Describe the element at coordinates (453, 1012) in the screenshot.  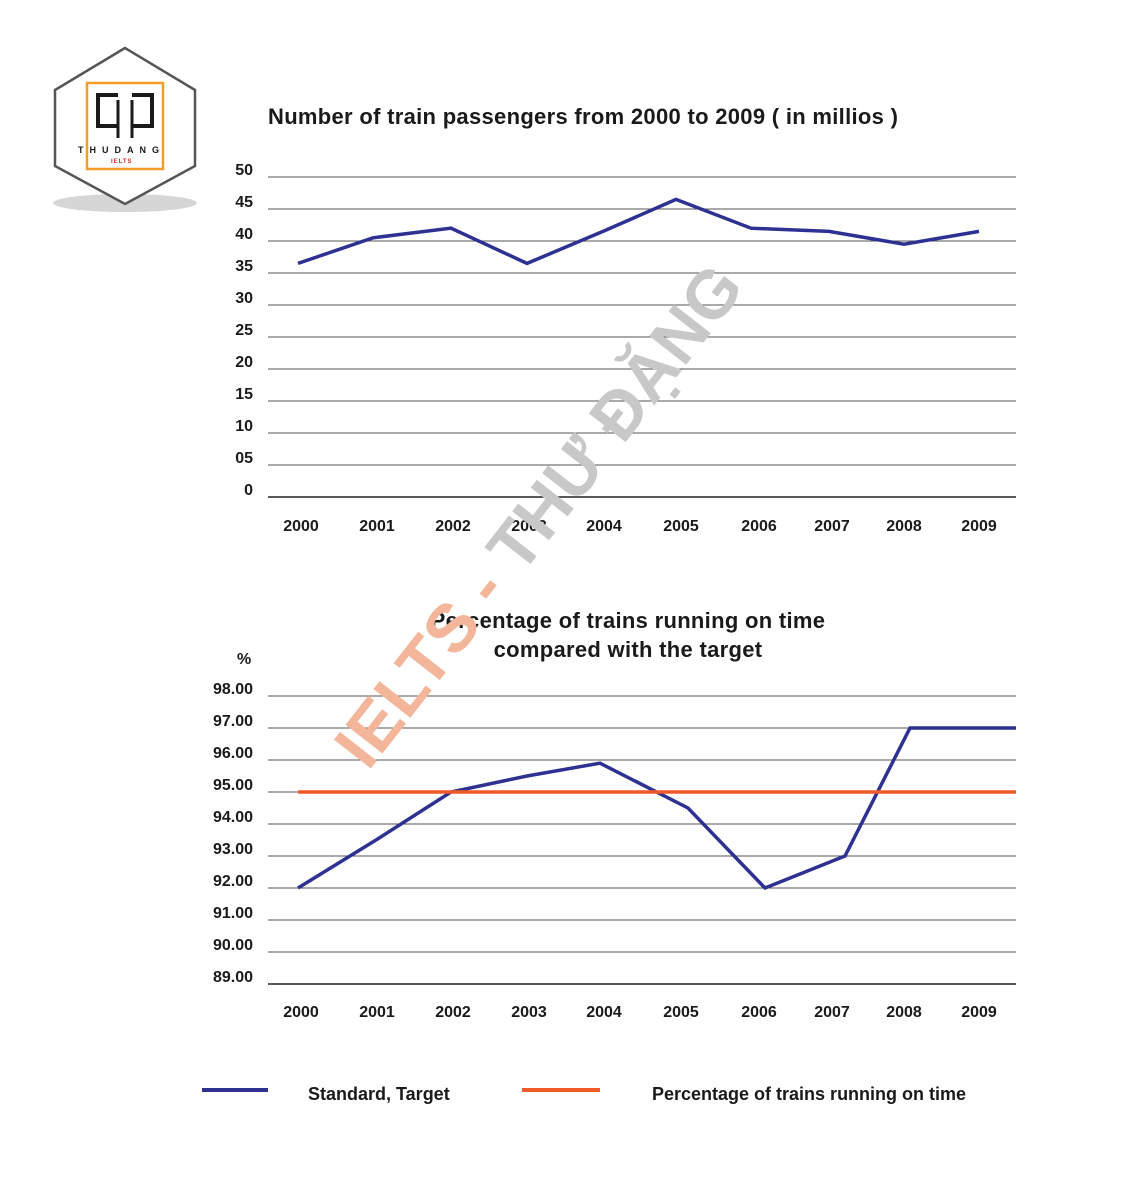
I see `chart2-x-tick-label: 2002` at that location.